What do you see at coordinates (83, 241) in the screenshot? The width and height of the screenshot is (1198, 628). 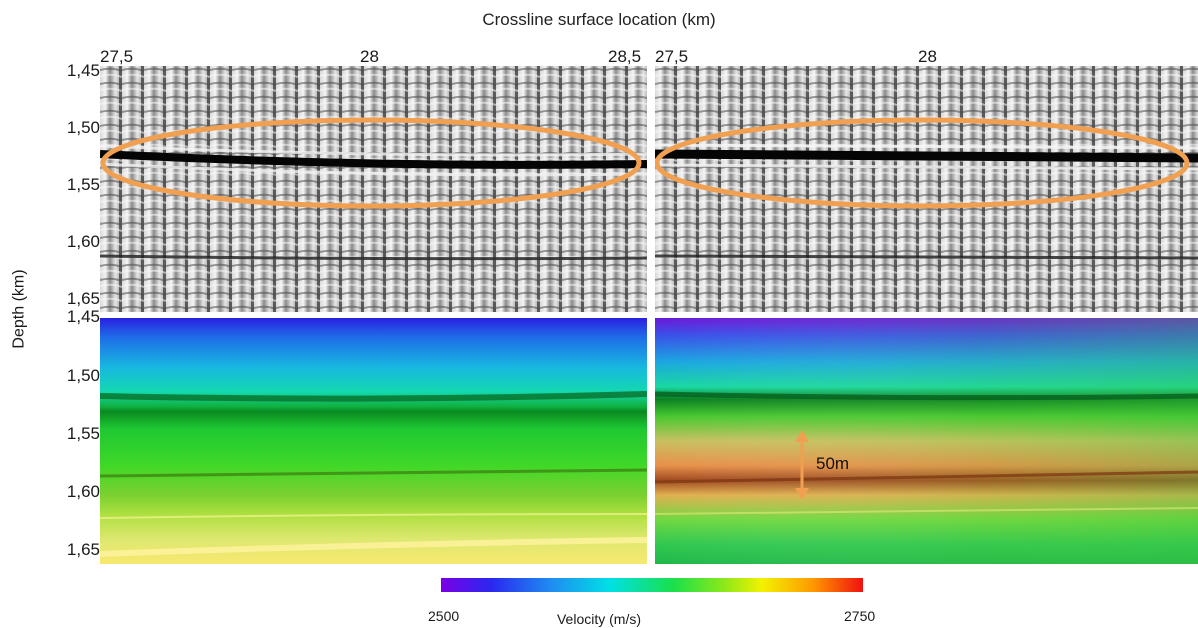 I see `y-tick-top-1-60: 1,60` at bounding box center [83, 241].